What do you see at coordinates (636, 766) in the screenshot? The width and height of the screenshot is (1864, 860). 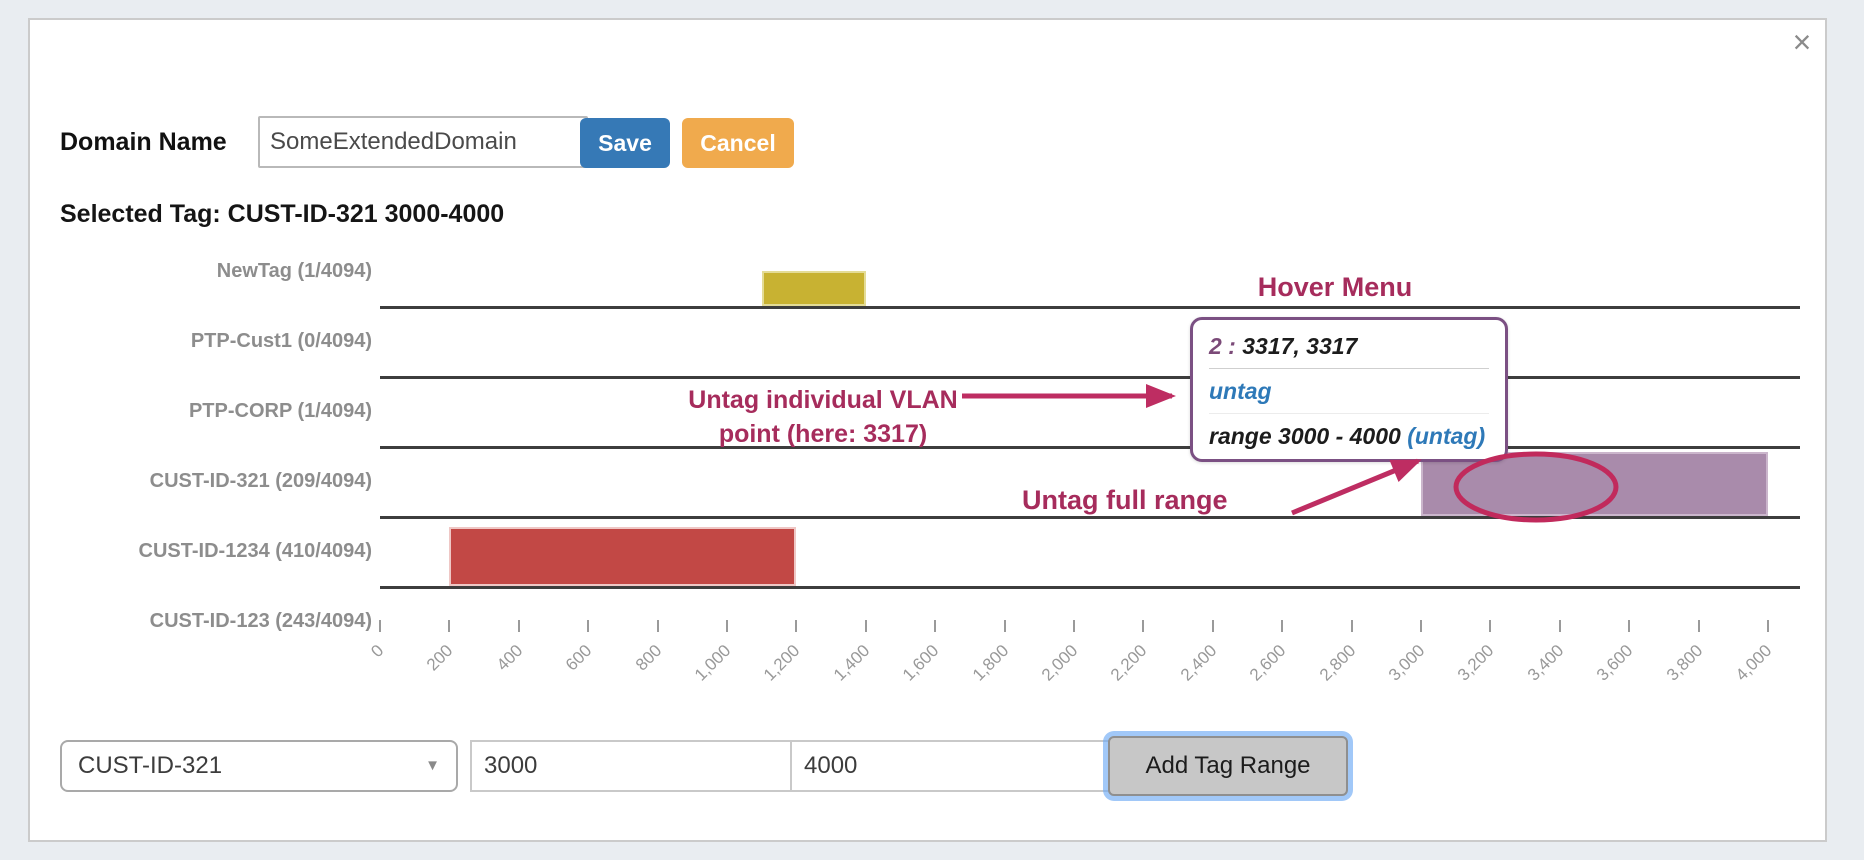 I see `range-start-input` at bounding box center [636, 766].